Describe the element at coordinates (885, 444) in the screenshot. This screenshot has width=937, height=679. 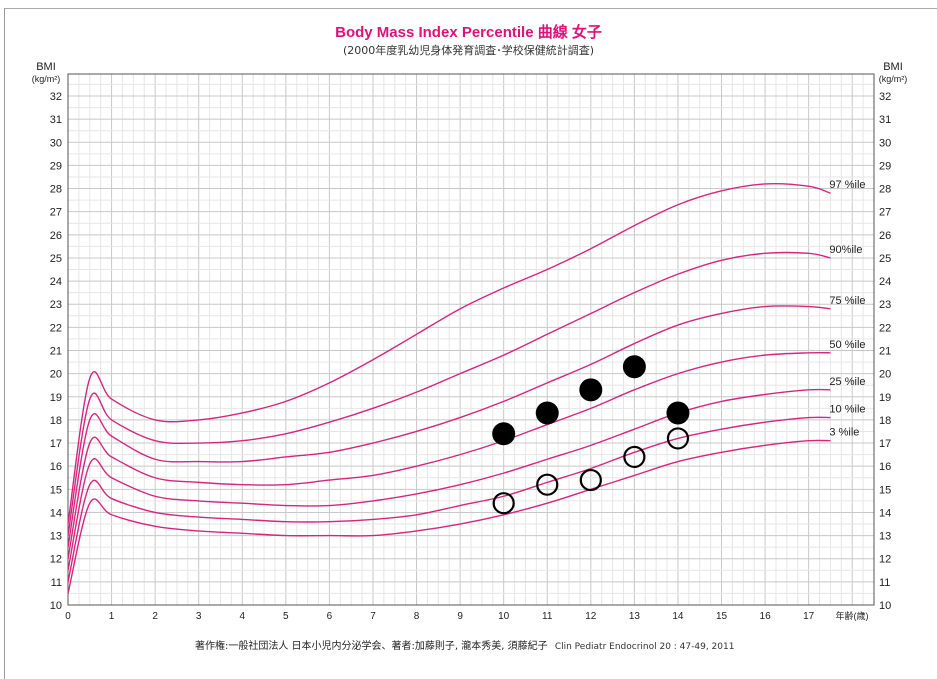
I see `y-tick-label-right: 17` at that location.